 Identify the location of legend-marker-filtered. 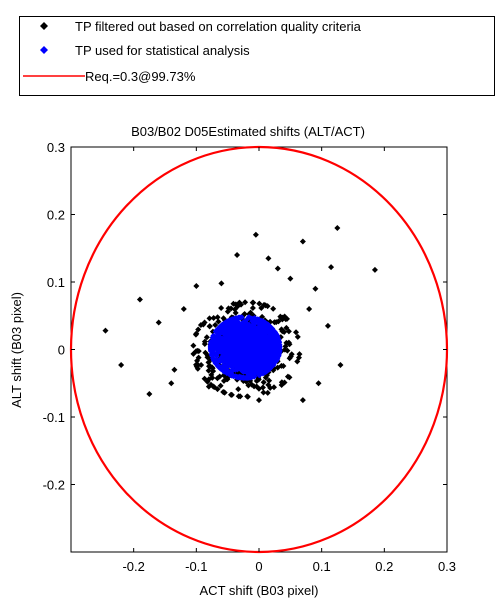
(44, 26).